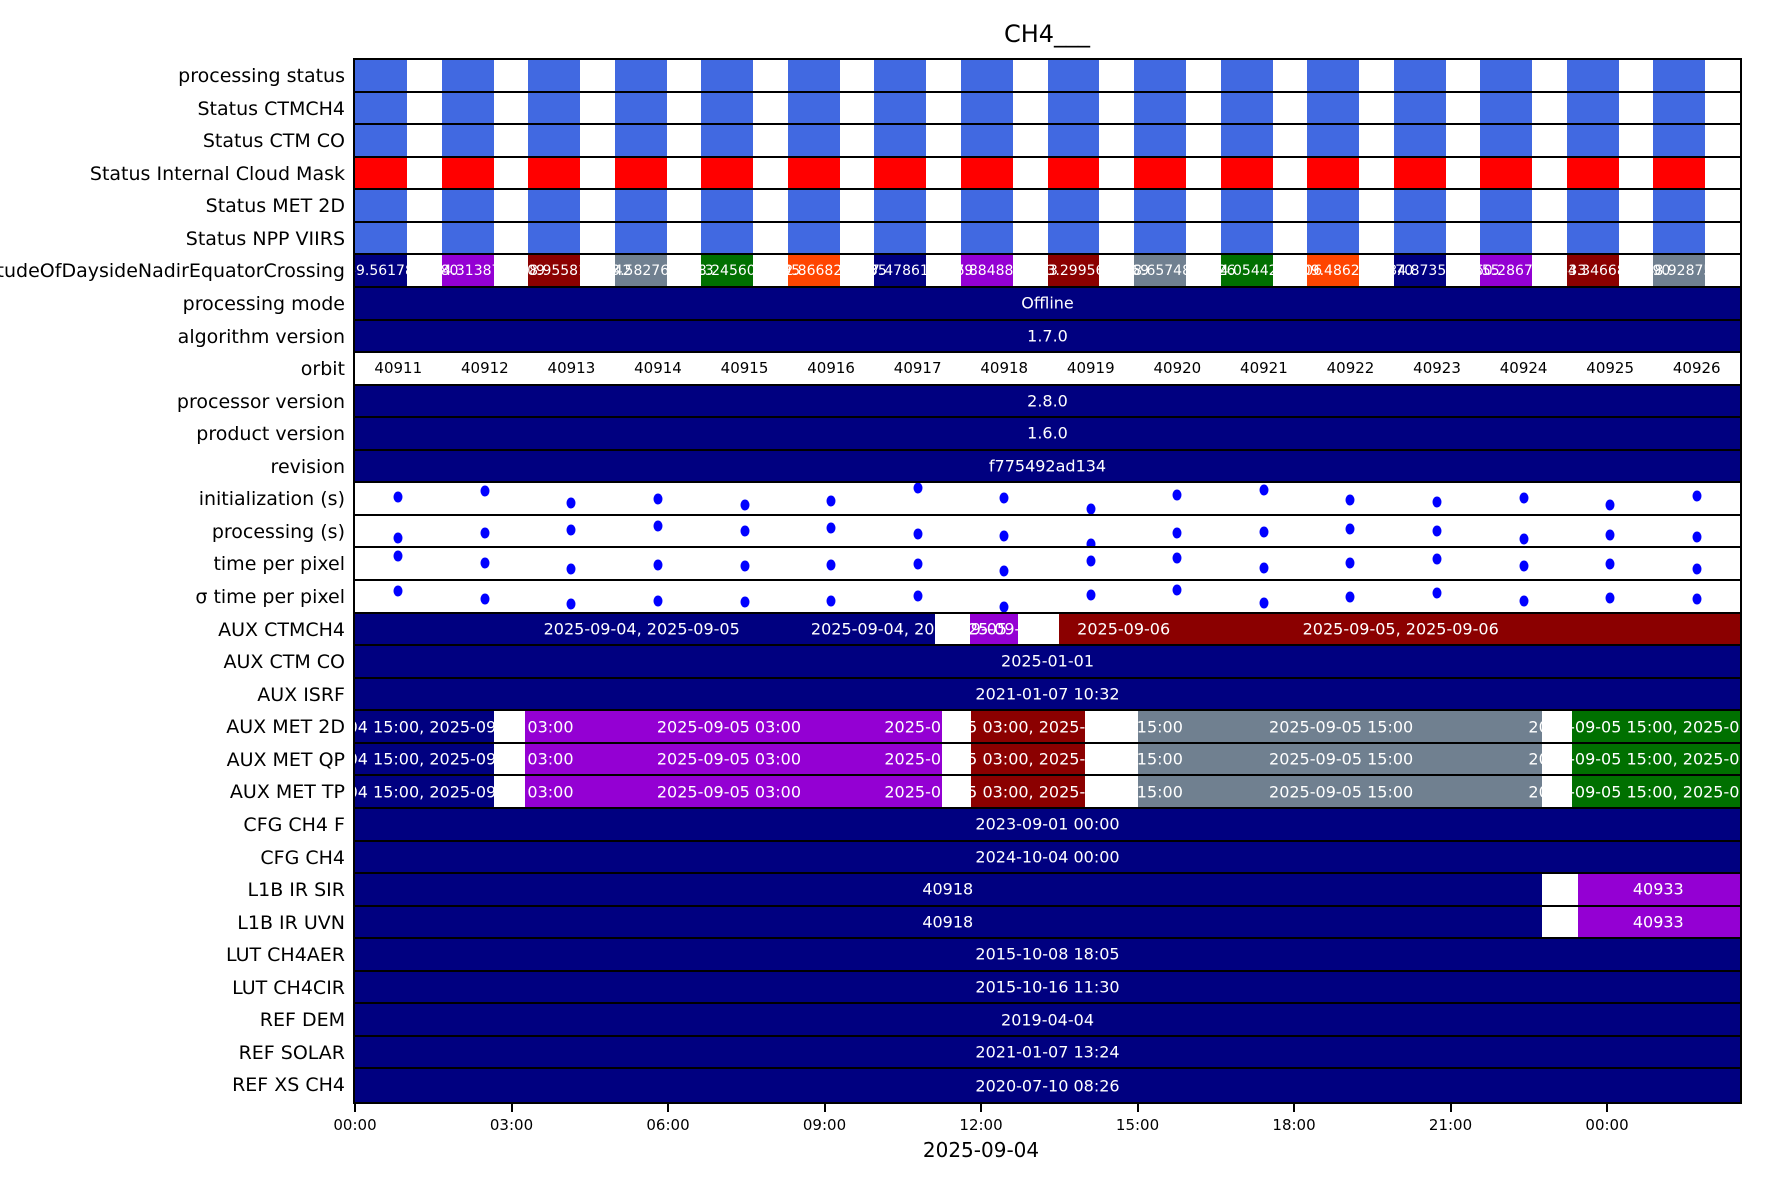  I want to click on longitude-value: 93.5827695313, so click(658, 270).